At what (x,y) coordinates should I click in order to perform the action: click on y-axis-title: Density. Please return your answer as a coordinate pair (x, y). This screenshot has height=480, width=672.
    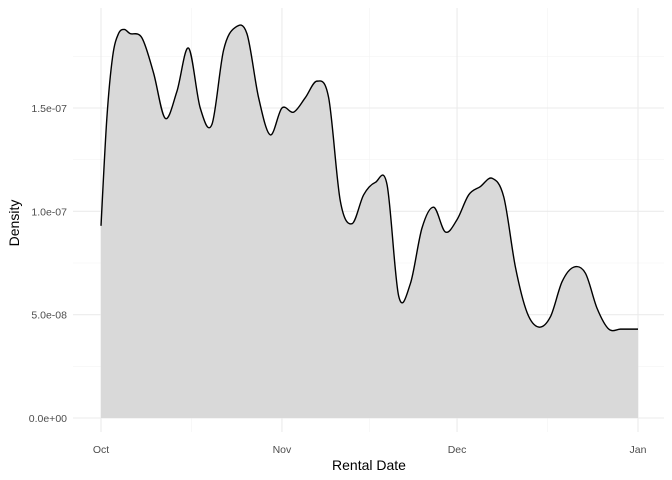
    Looking at the image, I should click on (14, 223).